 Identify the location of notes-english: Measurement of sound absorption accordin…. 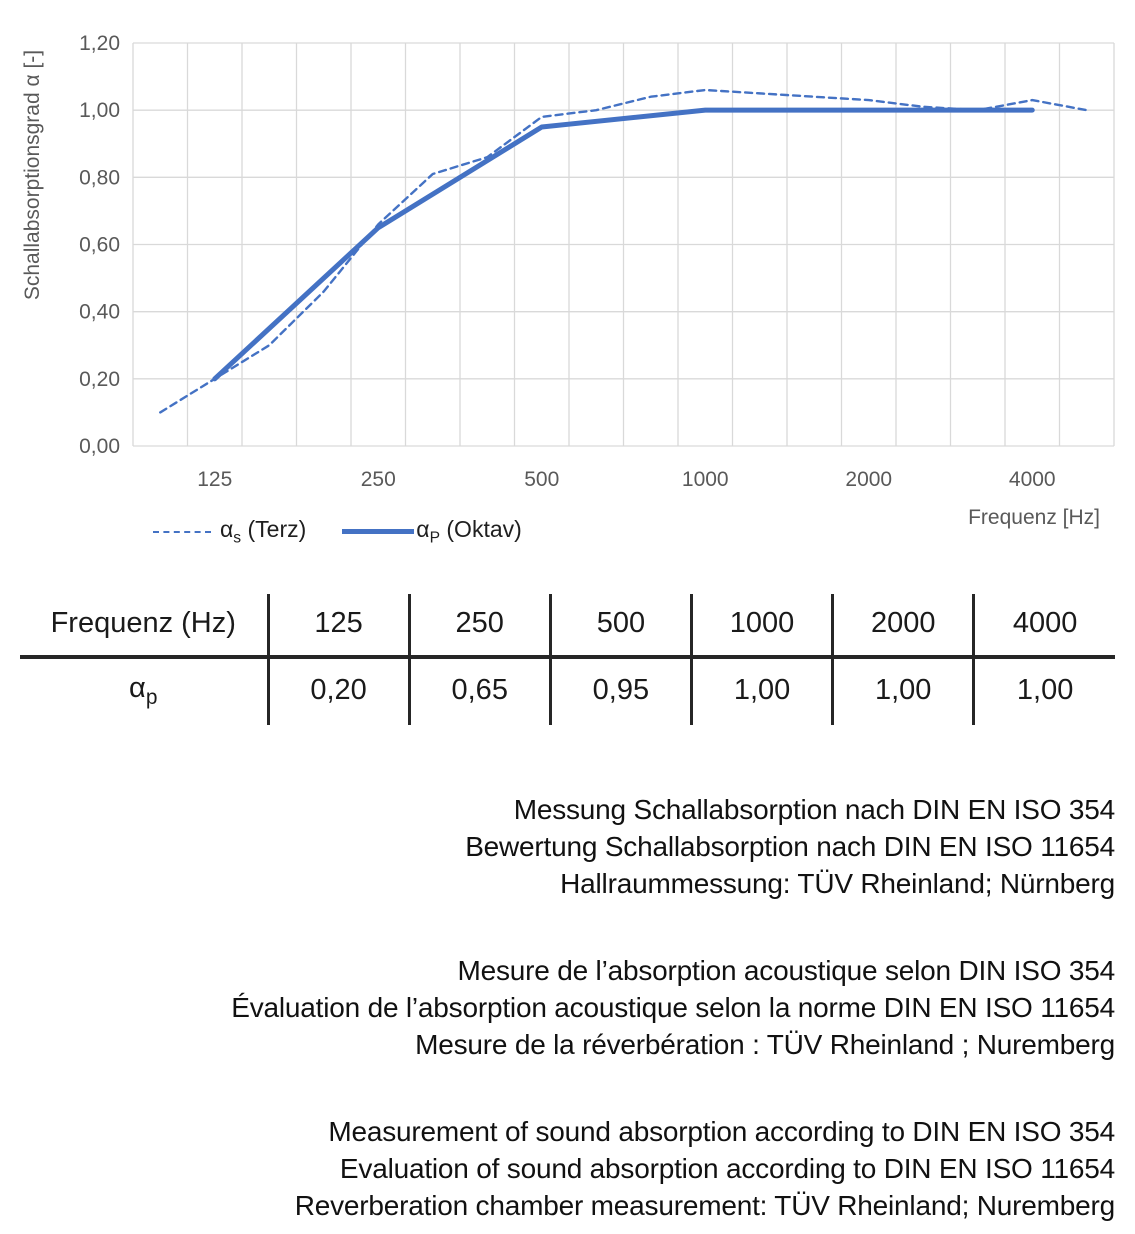
(558, 1168).